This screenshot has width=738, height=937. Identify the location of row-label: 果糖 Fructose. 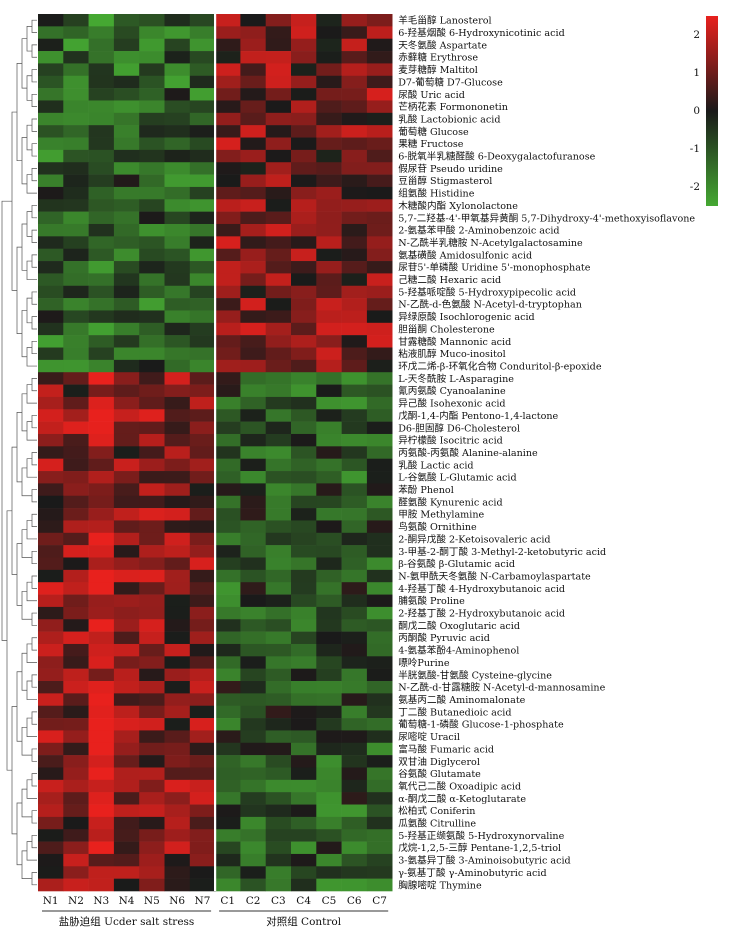
(431, 144).